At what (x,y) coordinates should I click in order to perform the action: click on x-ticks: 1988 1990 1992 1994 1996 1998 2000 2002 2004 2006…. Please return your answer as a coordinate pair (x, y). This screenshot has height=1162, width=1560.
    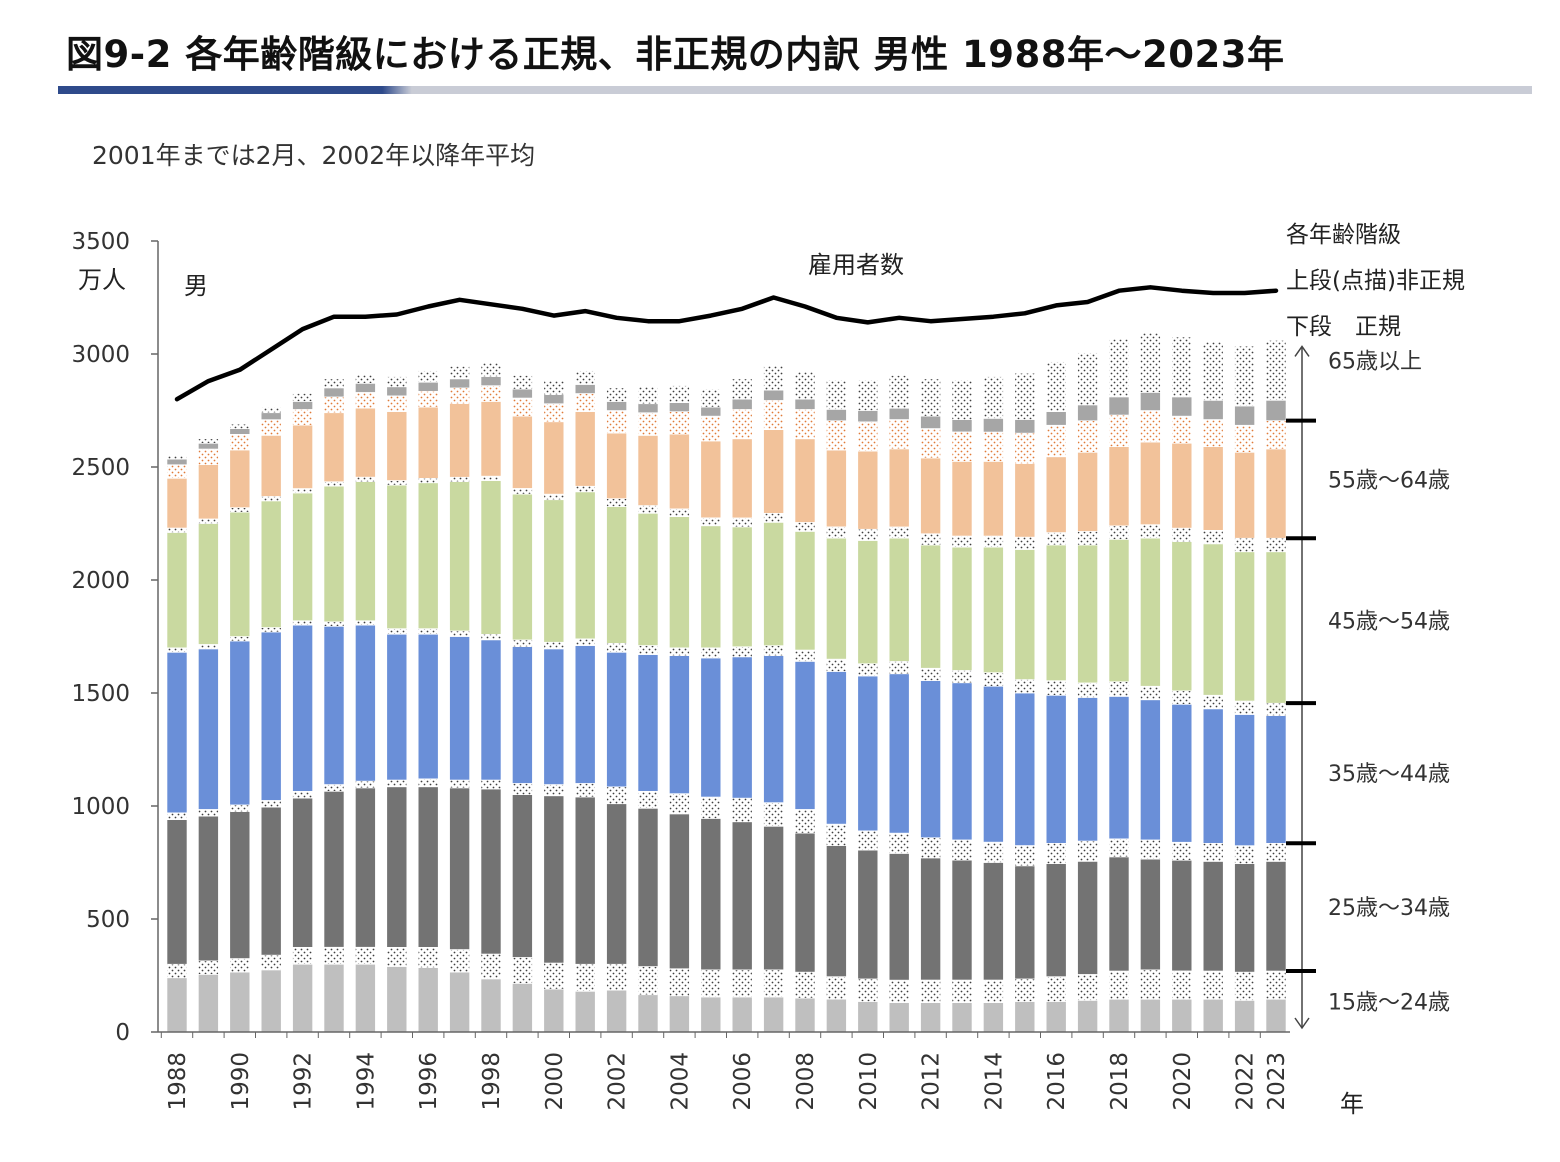
    Looking at the image, I should click on (725, 1071).